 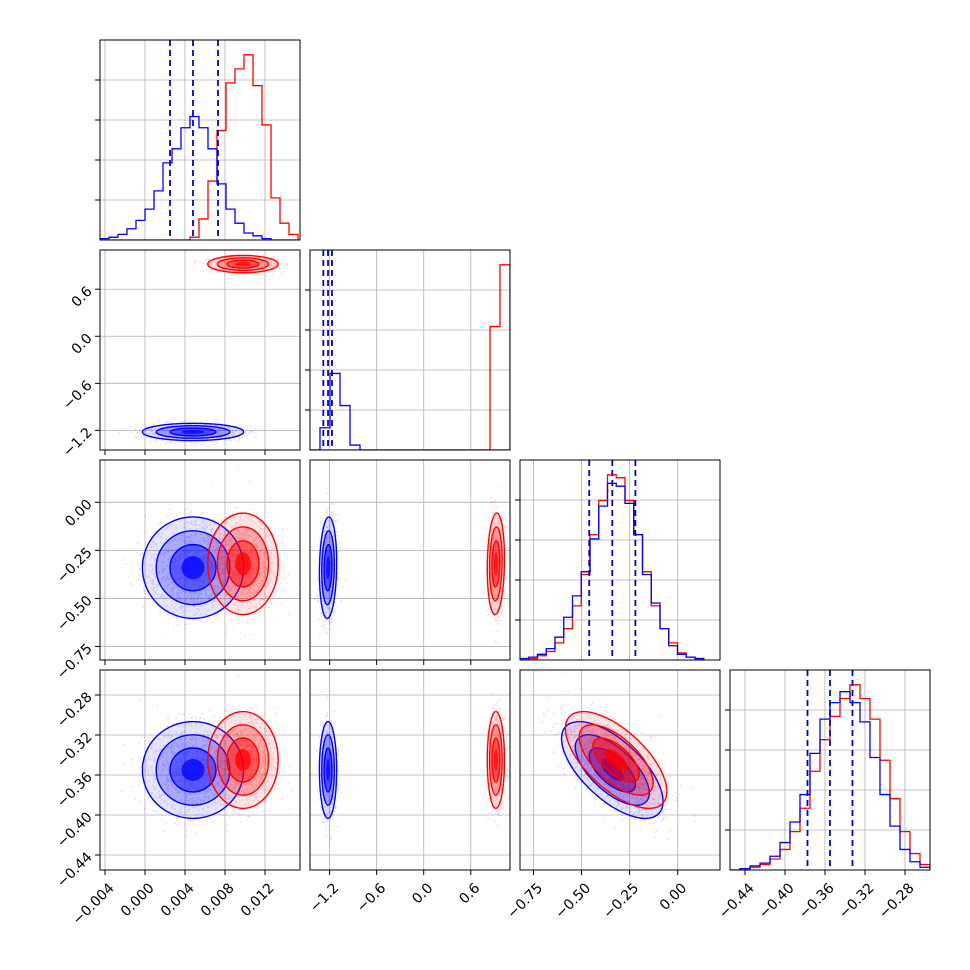 I want to click on x-tick-label: −0.25, so click(x=622, y=901).